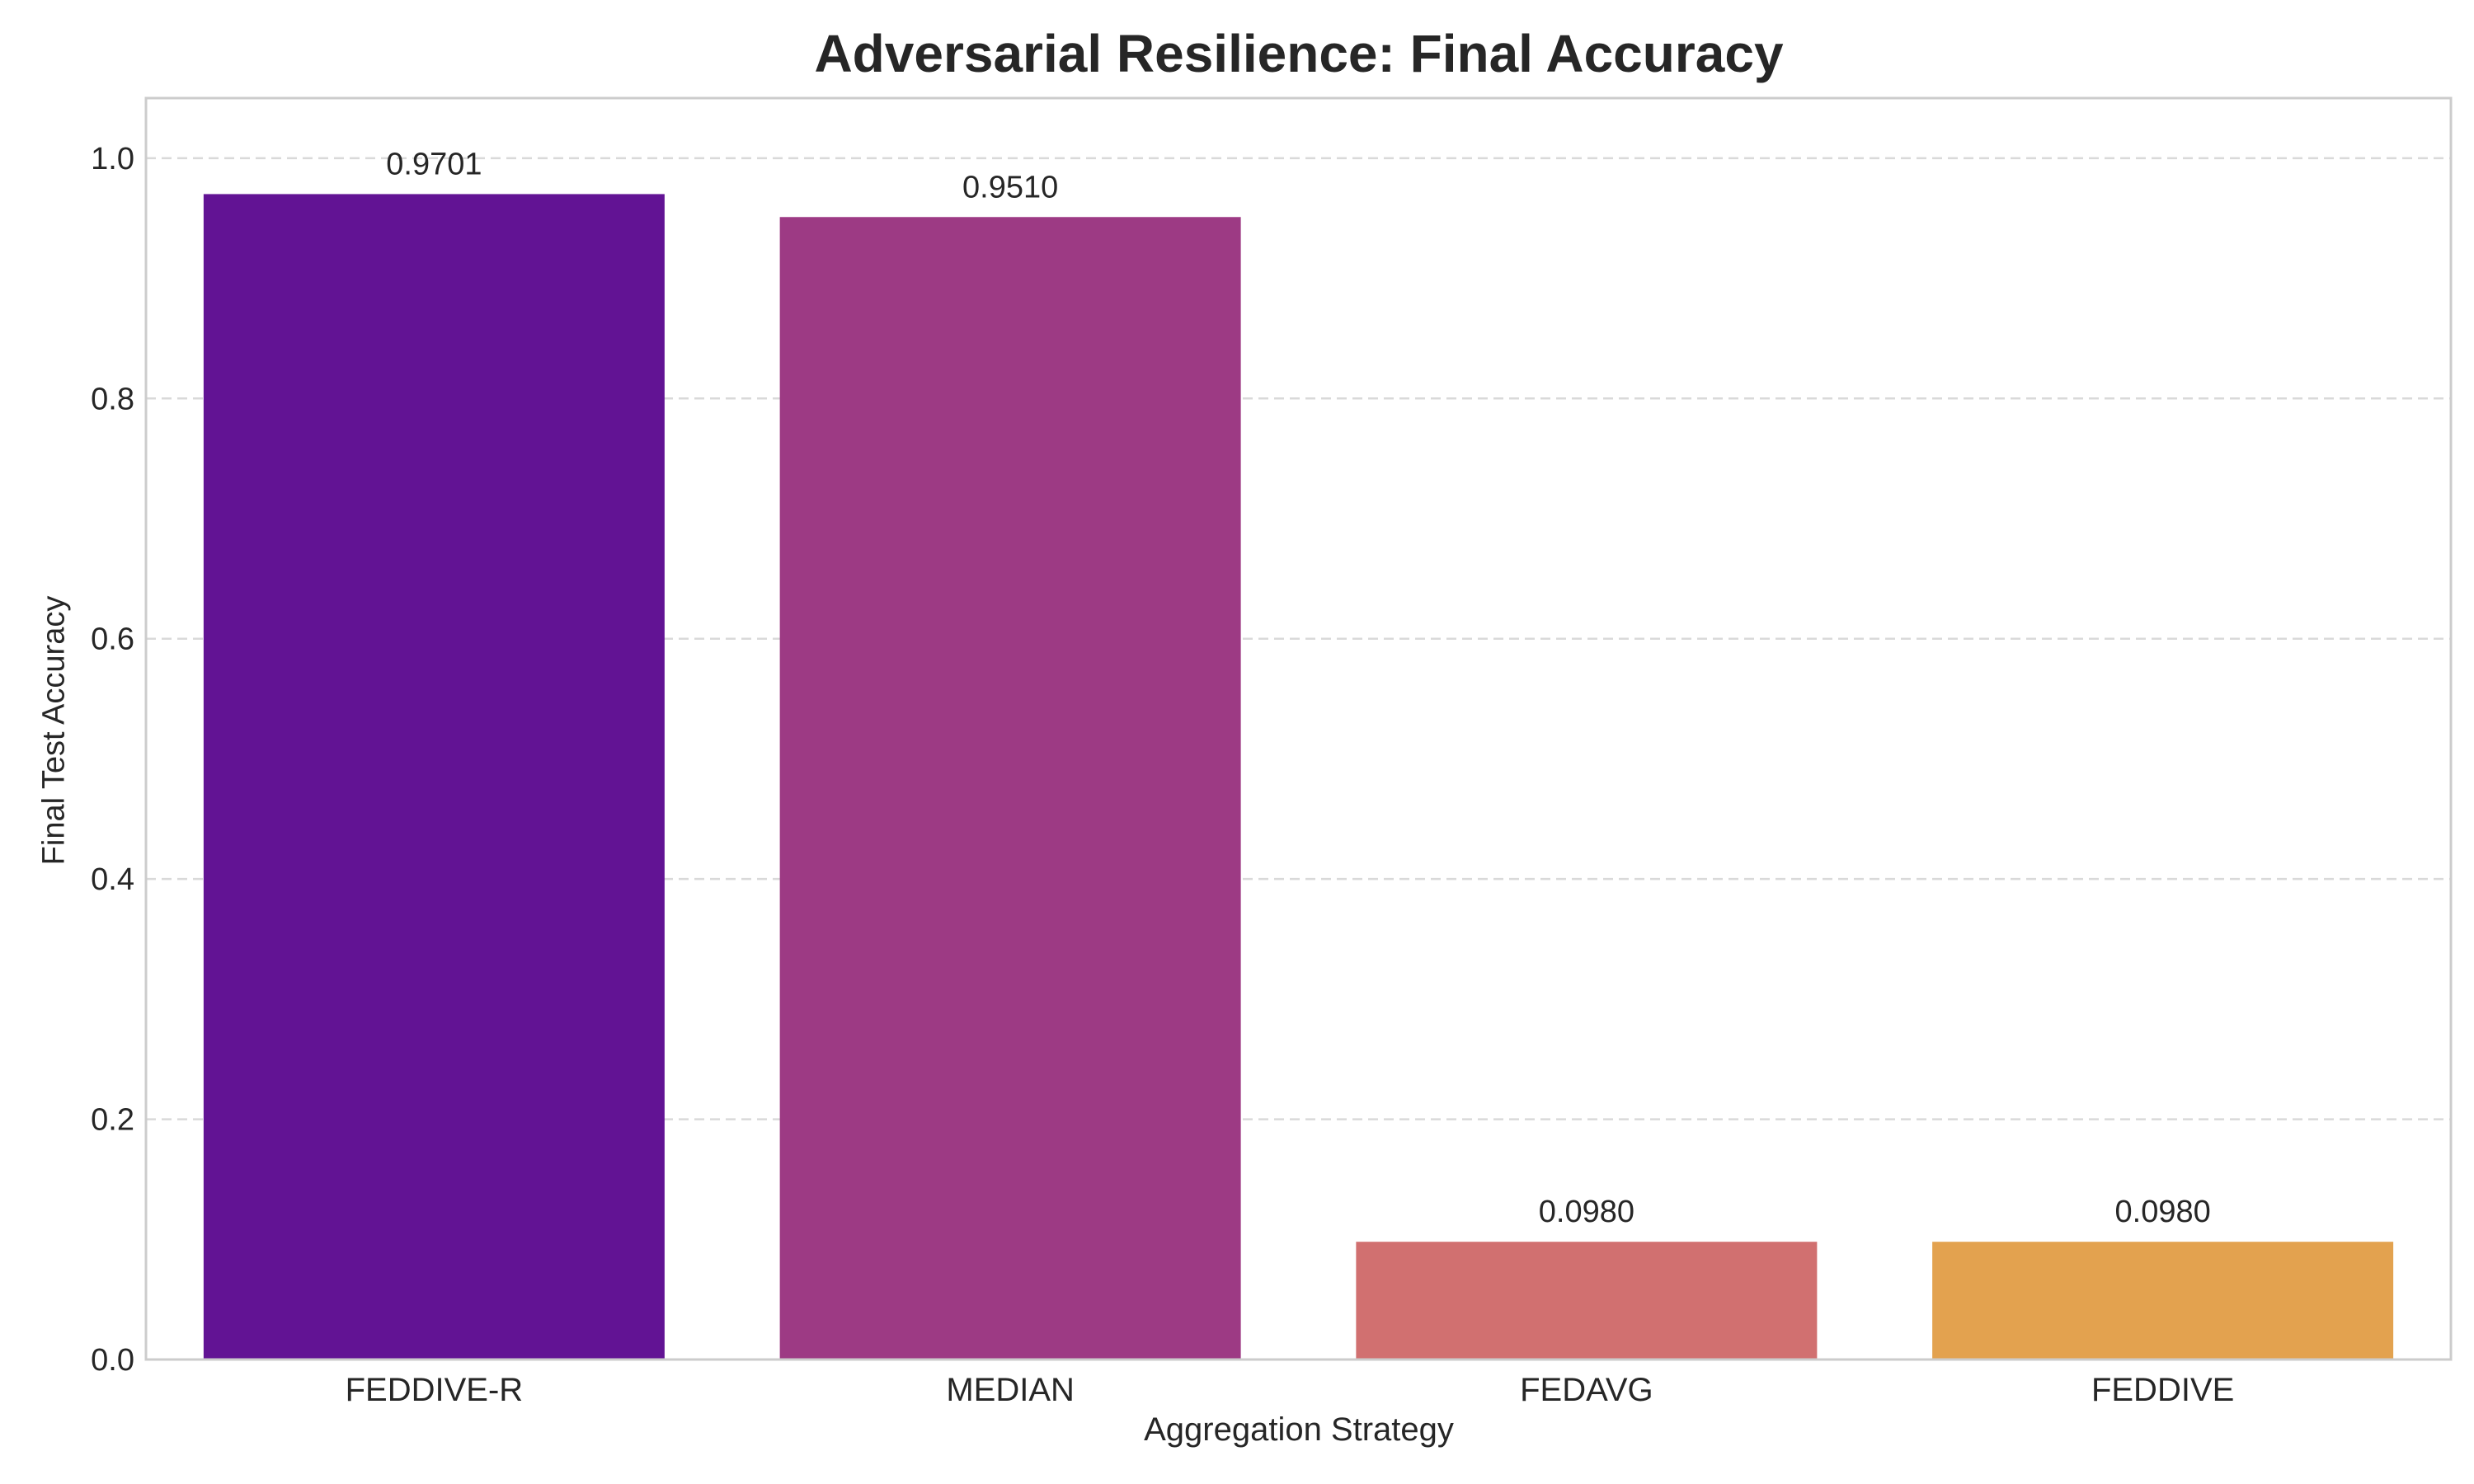  I want to click on y-tick-label: 1.0, so click(112, 159).